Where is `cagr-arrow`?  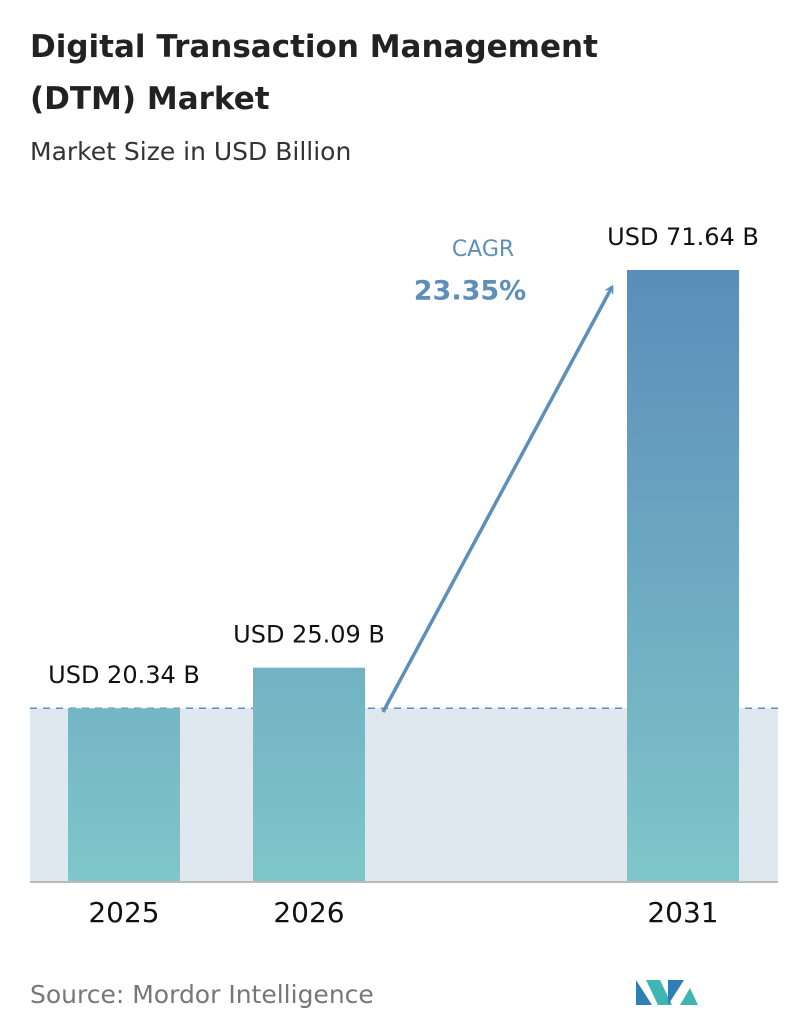
cagr-arrow is located at coordinates (497, 498).